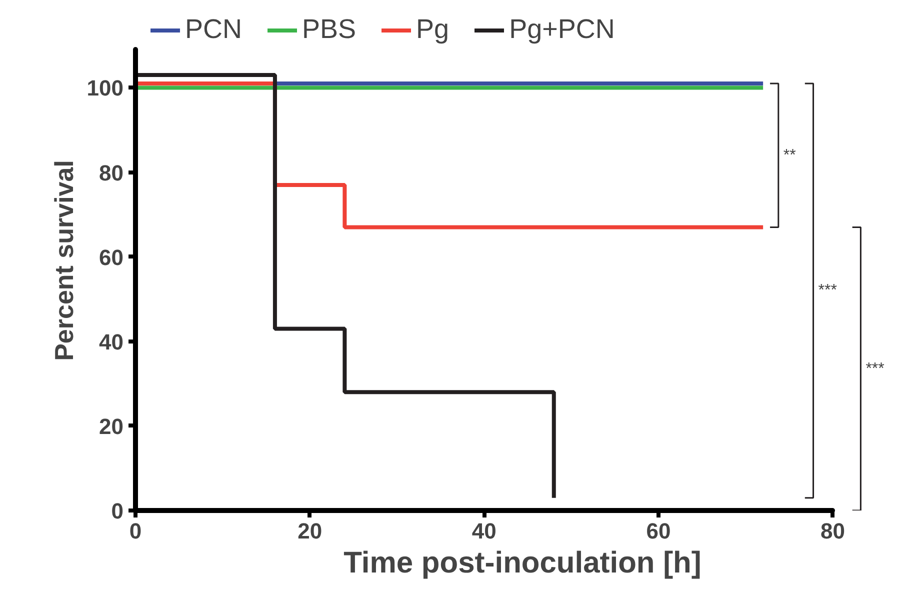  I want to click on x-tick-label: 40, so click(484, 531).